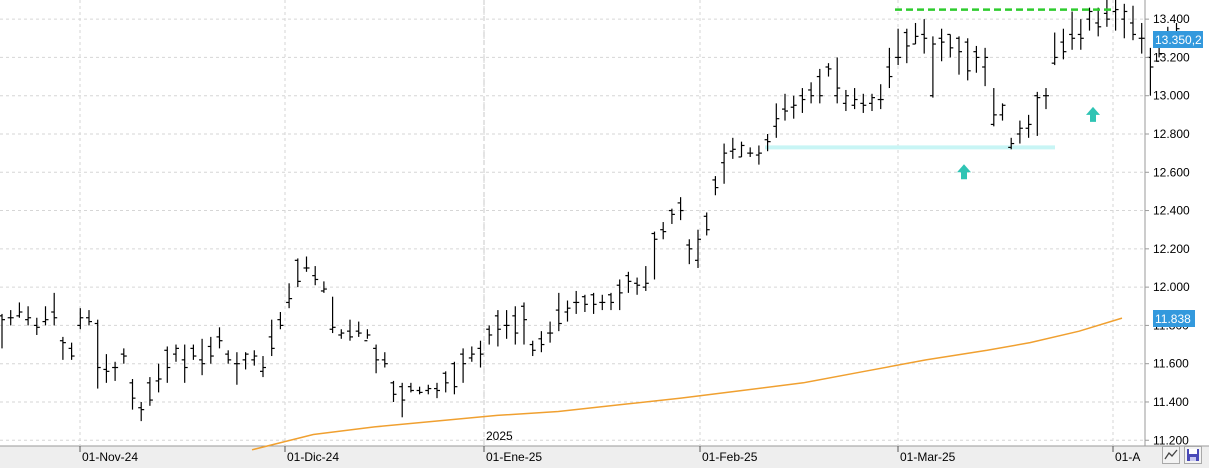 Image resolution: width=1209 pixels, height=468 pixels. I want to click on price-badge: 13.350,2, so click(1178, 39).